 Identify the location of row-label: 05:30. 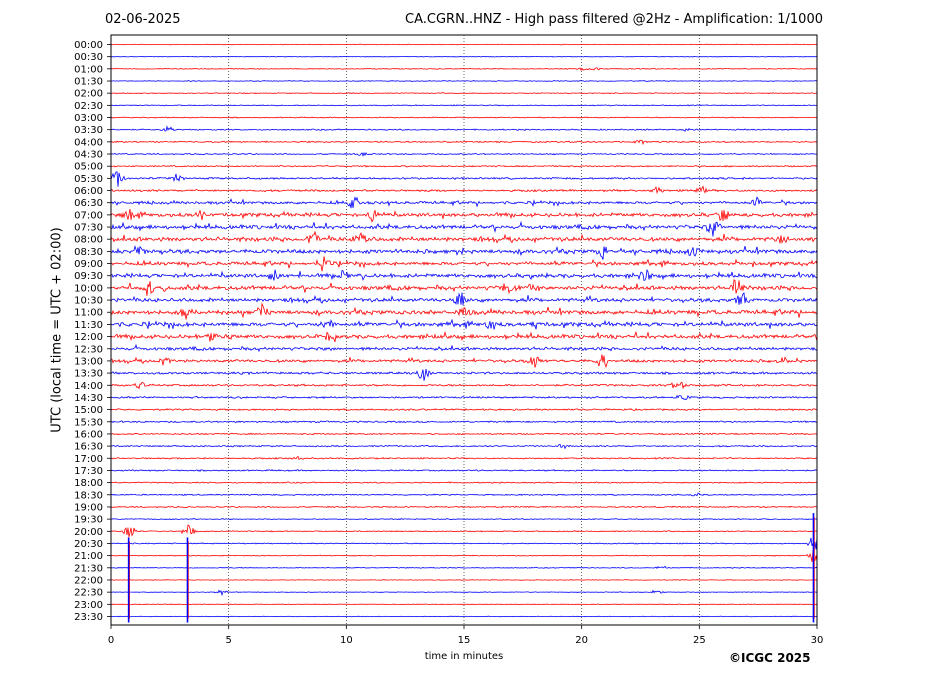
(88, 179).